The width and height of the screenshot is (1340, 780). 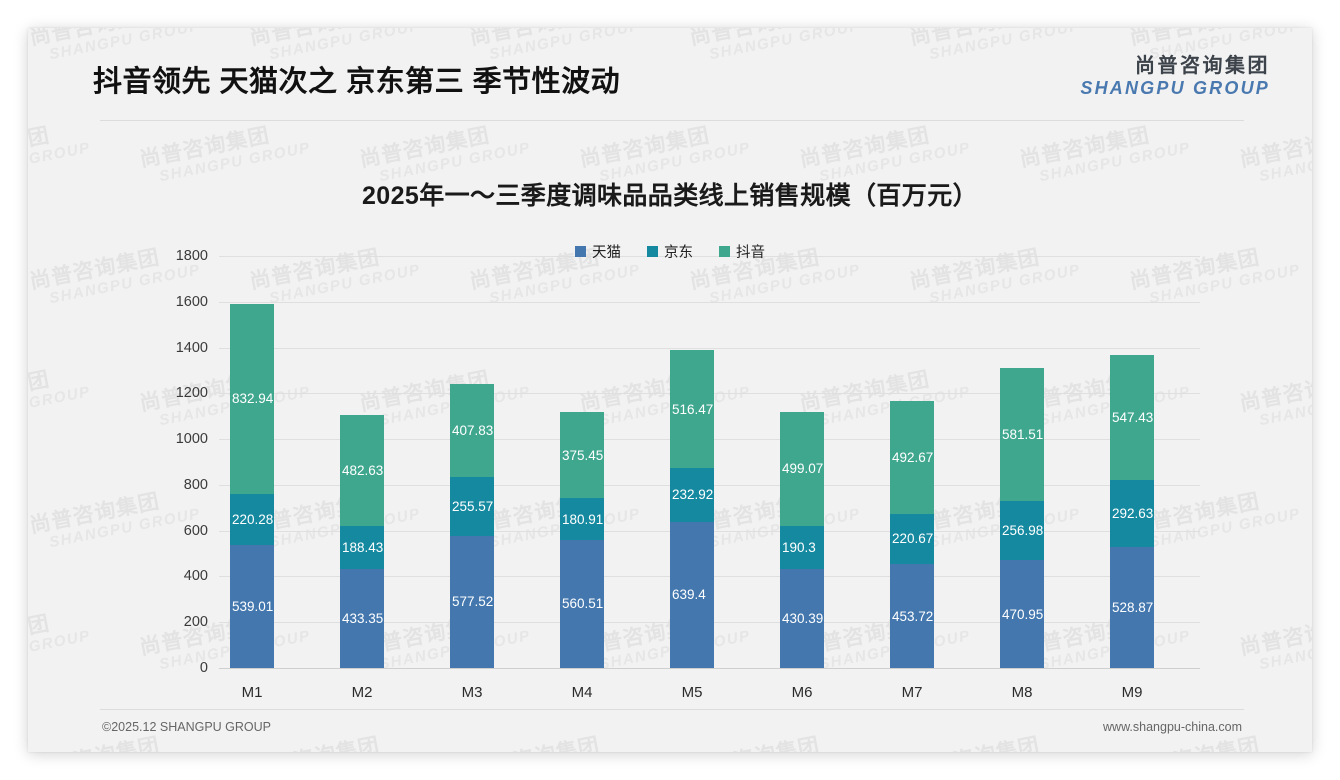 I want to click on bar-segment-京东: 255.57, so click(x=472, y=506).